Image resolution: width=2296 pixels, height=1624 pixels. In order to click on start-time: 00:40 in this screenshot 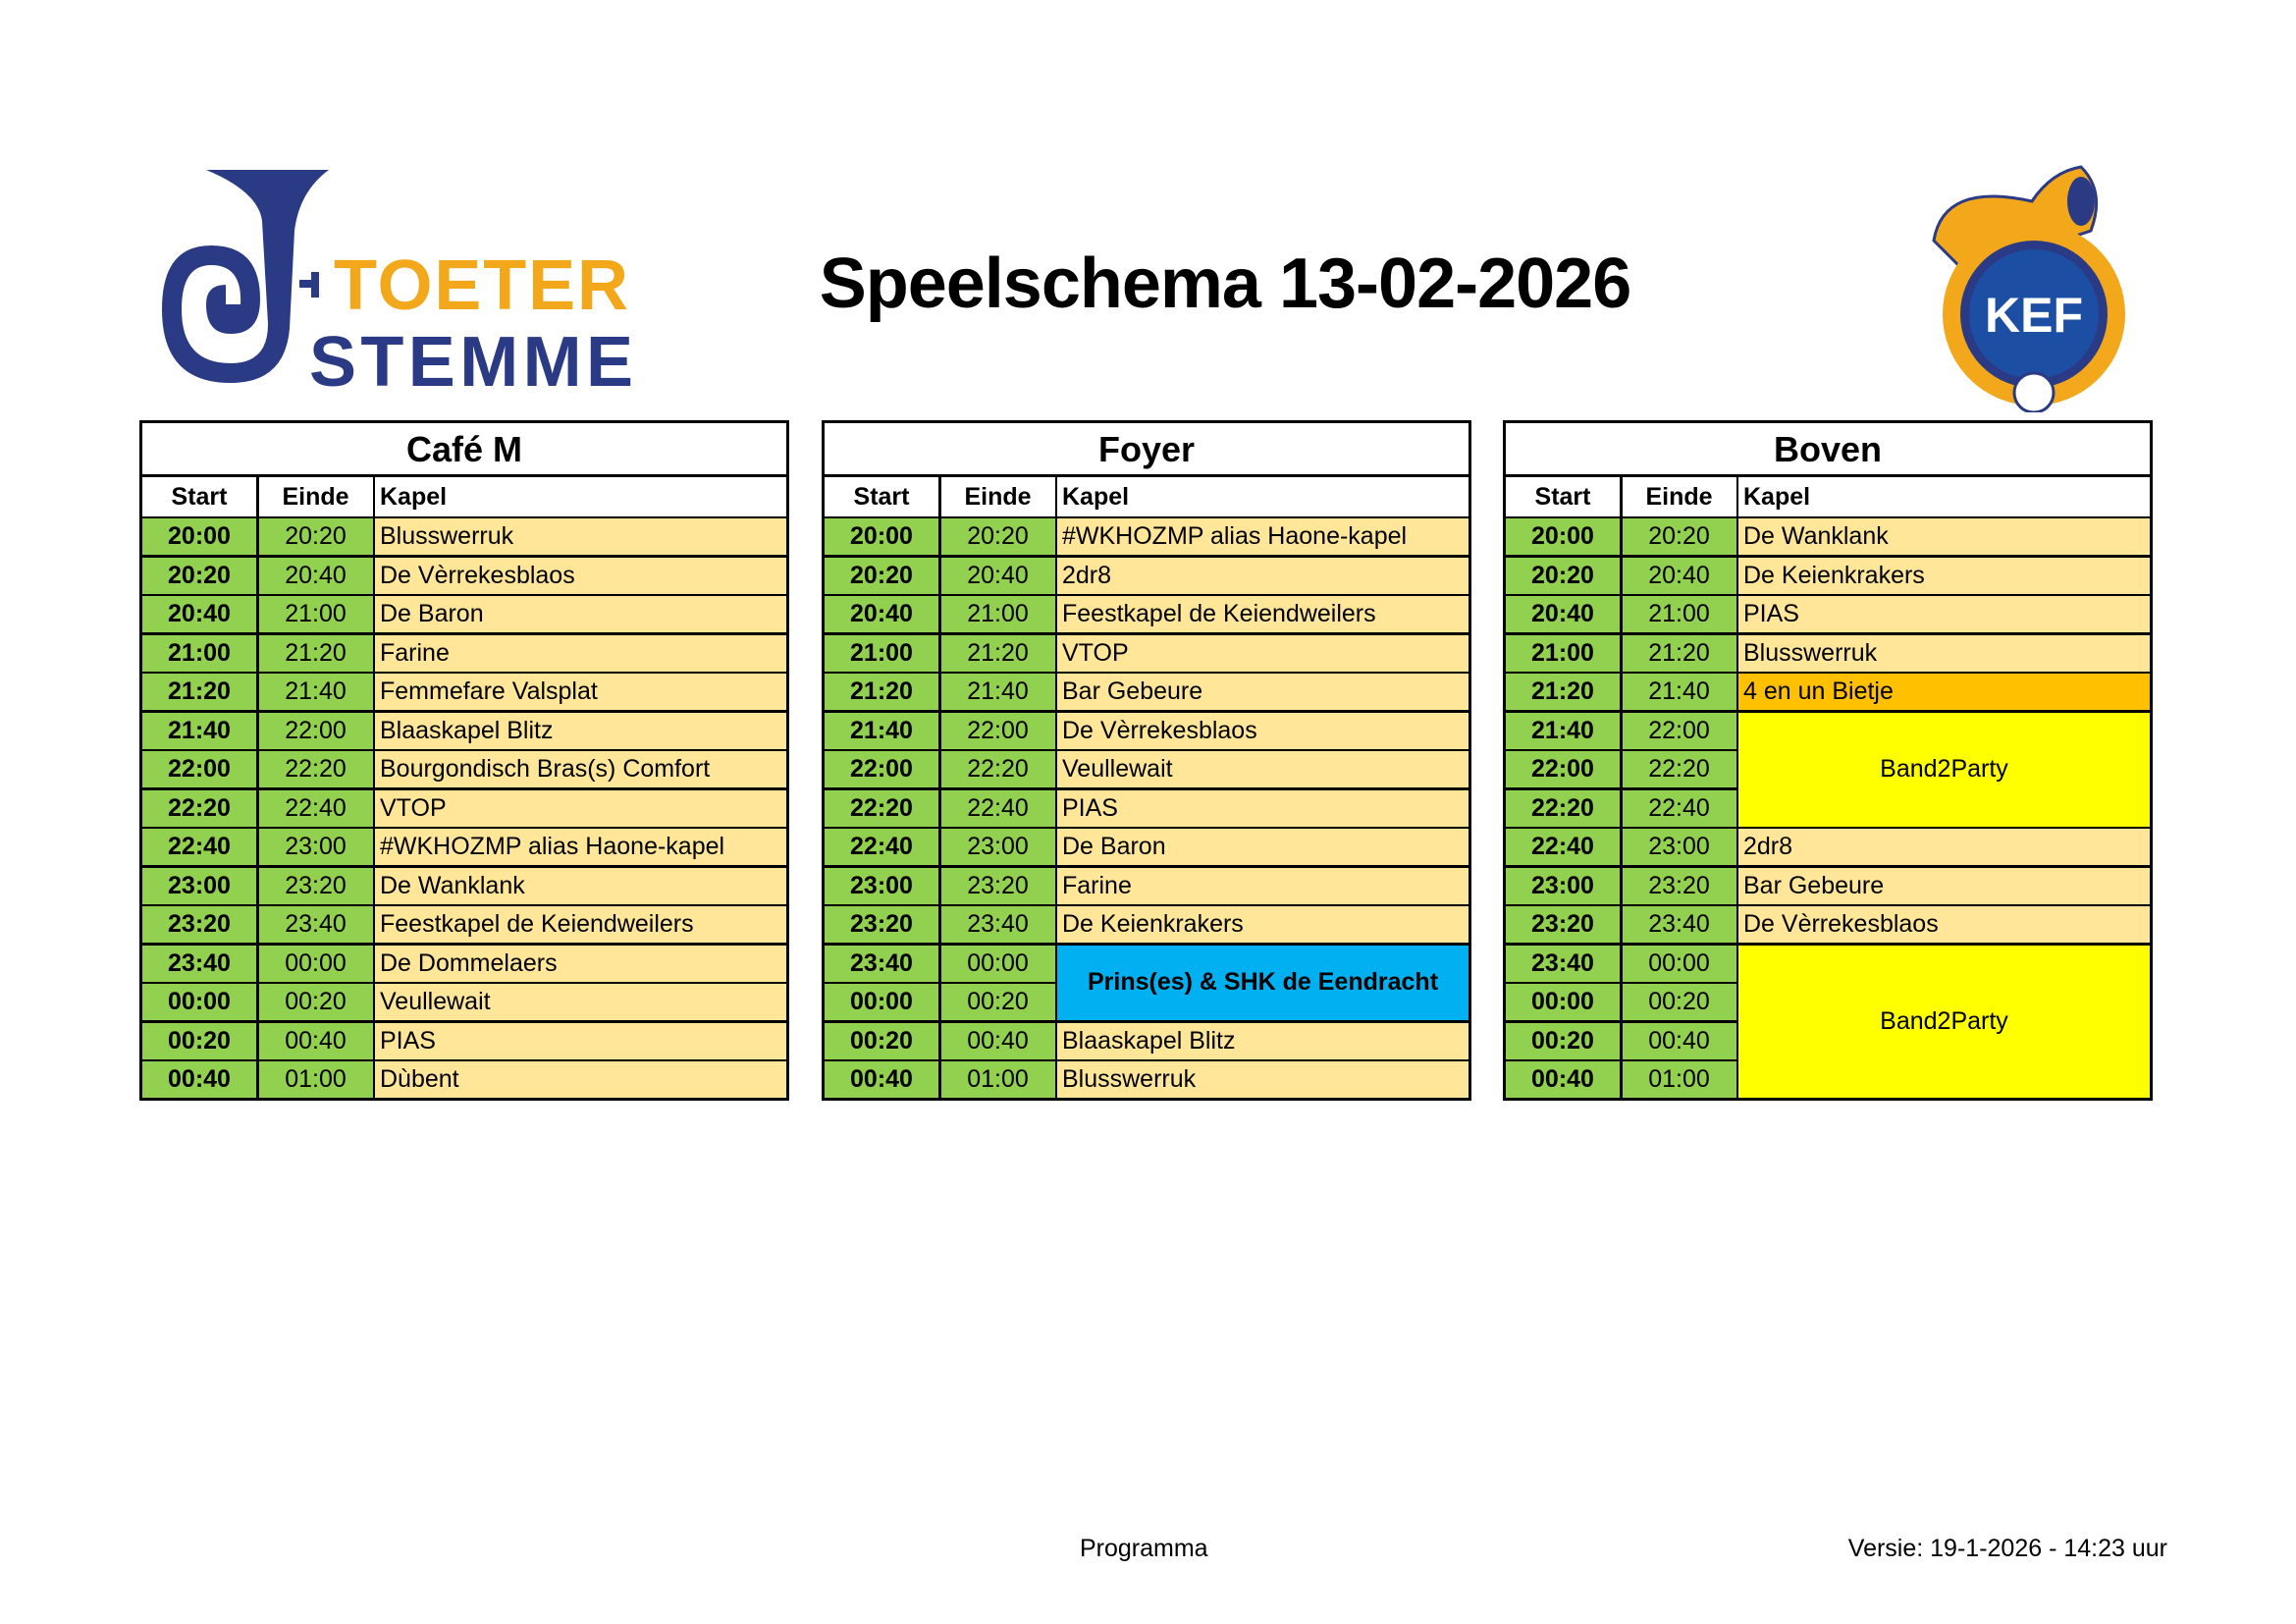, I will do `click(1563, 1079)`.